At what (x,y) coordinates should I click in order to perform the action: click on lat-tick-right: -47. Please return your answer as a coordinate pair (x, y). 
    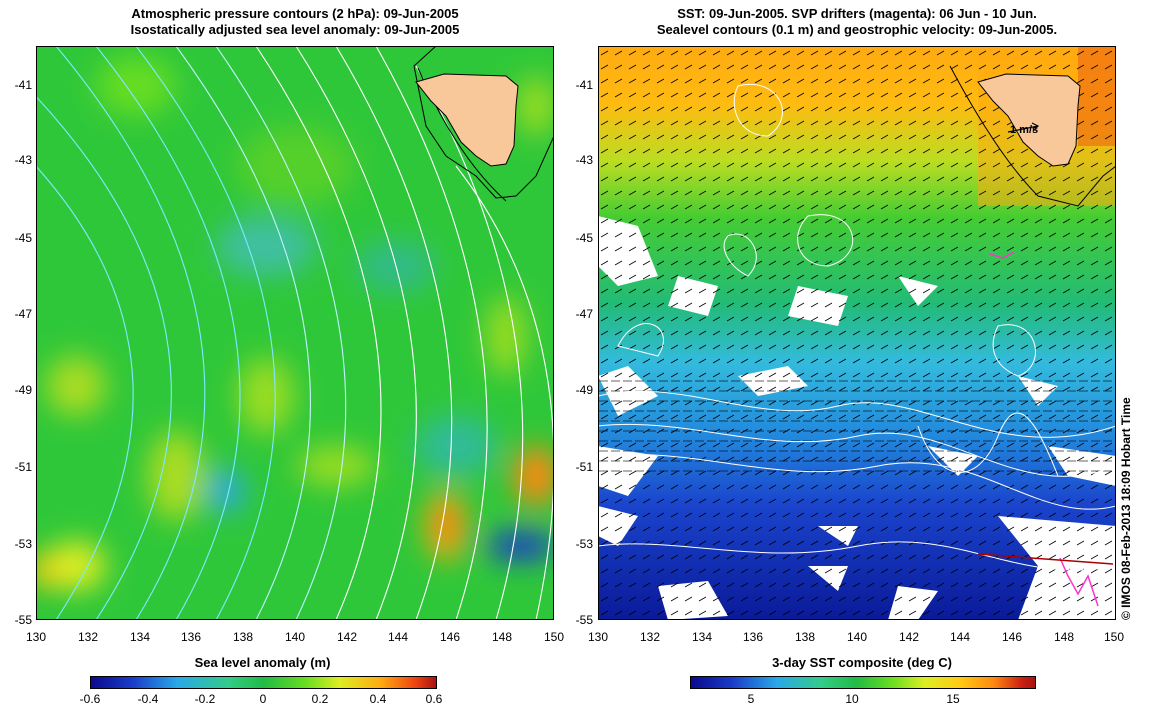
    Looking at the image, I should click on (584, 314).